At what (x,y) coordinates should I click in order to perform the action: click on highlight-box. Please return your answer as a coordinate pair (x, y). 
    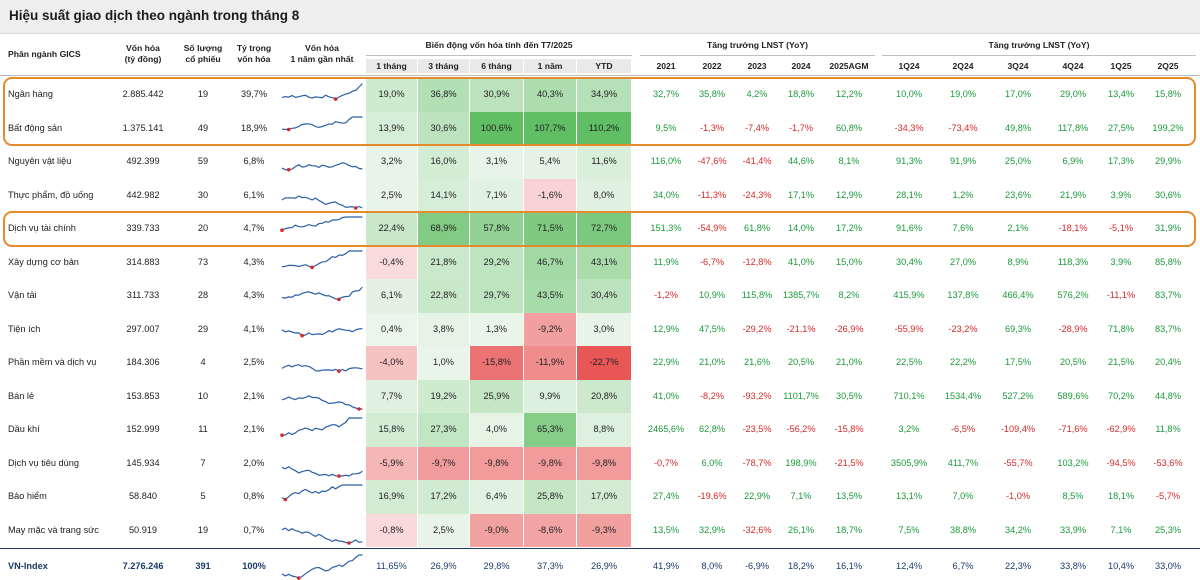
    Looking at the image, I should click on (599, 111).